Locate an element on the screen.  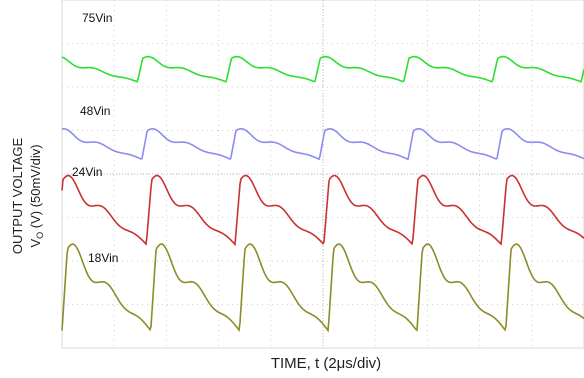
y-axis-label-line2: VO (V) (50mV/div) is located at coordinates (36, 195).